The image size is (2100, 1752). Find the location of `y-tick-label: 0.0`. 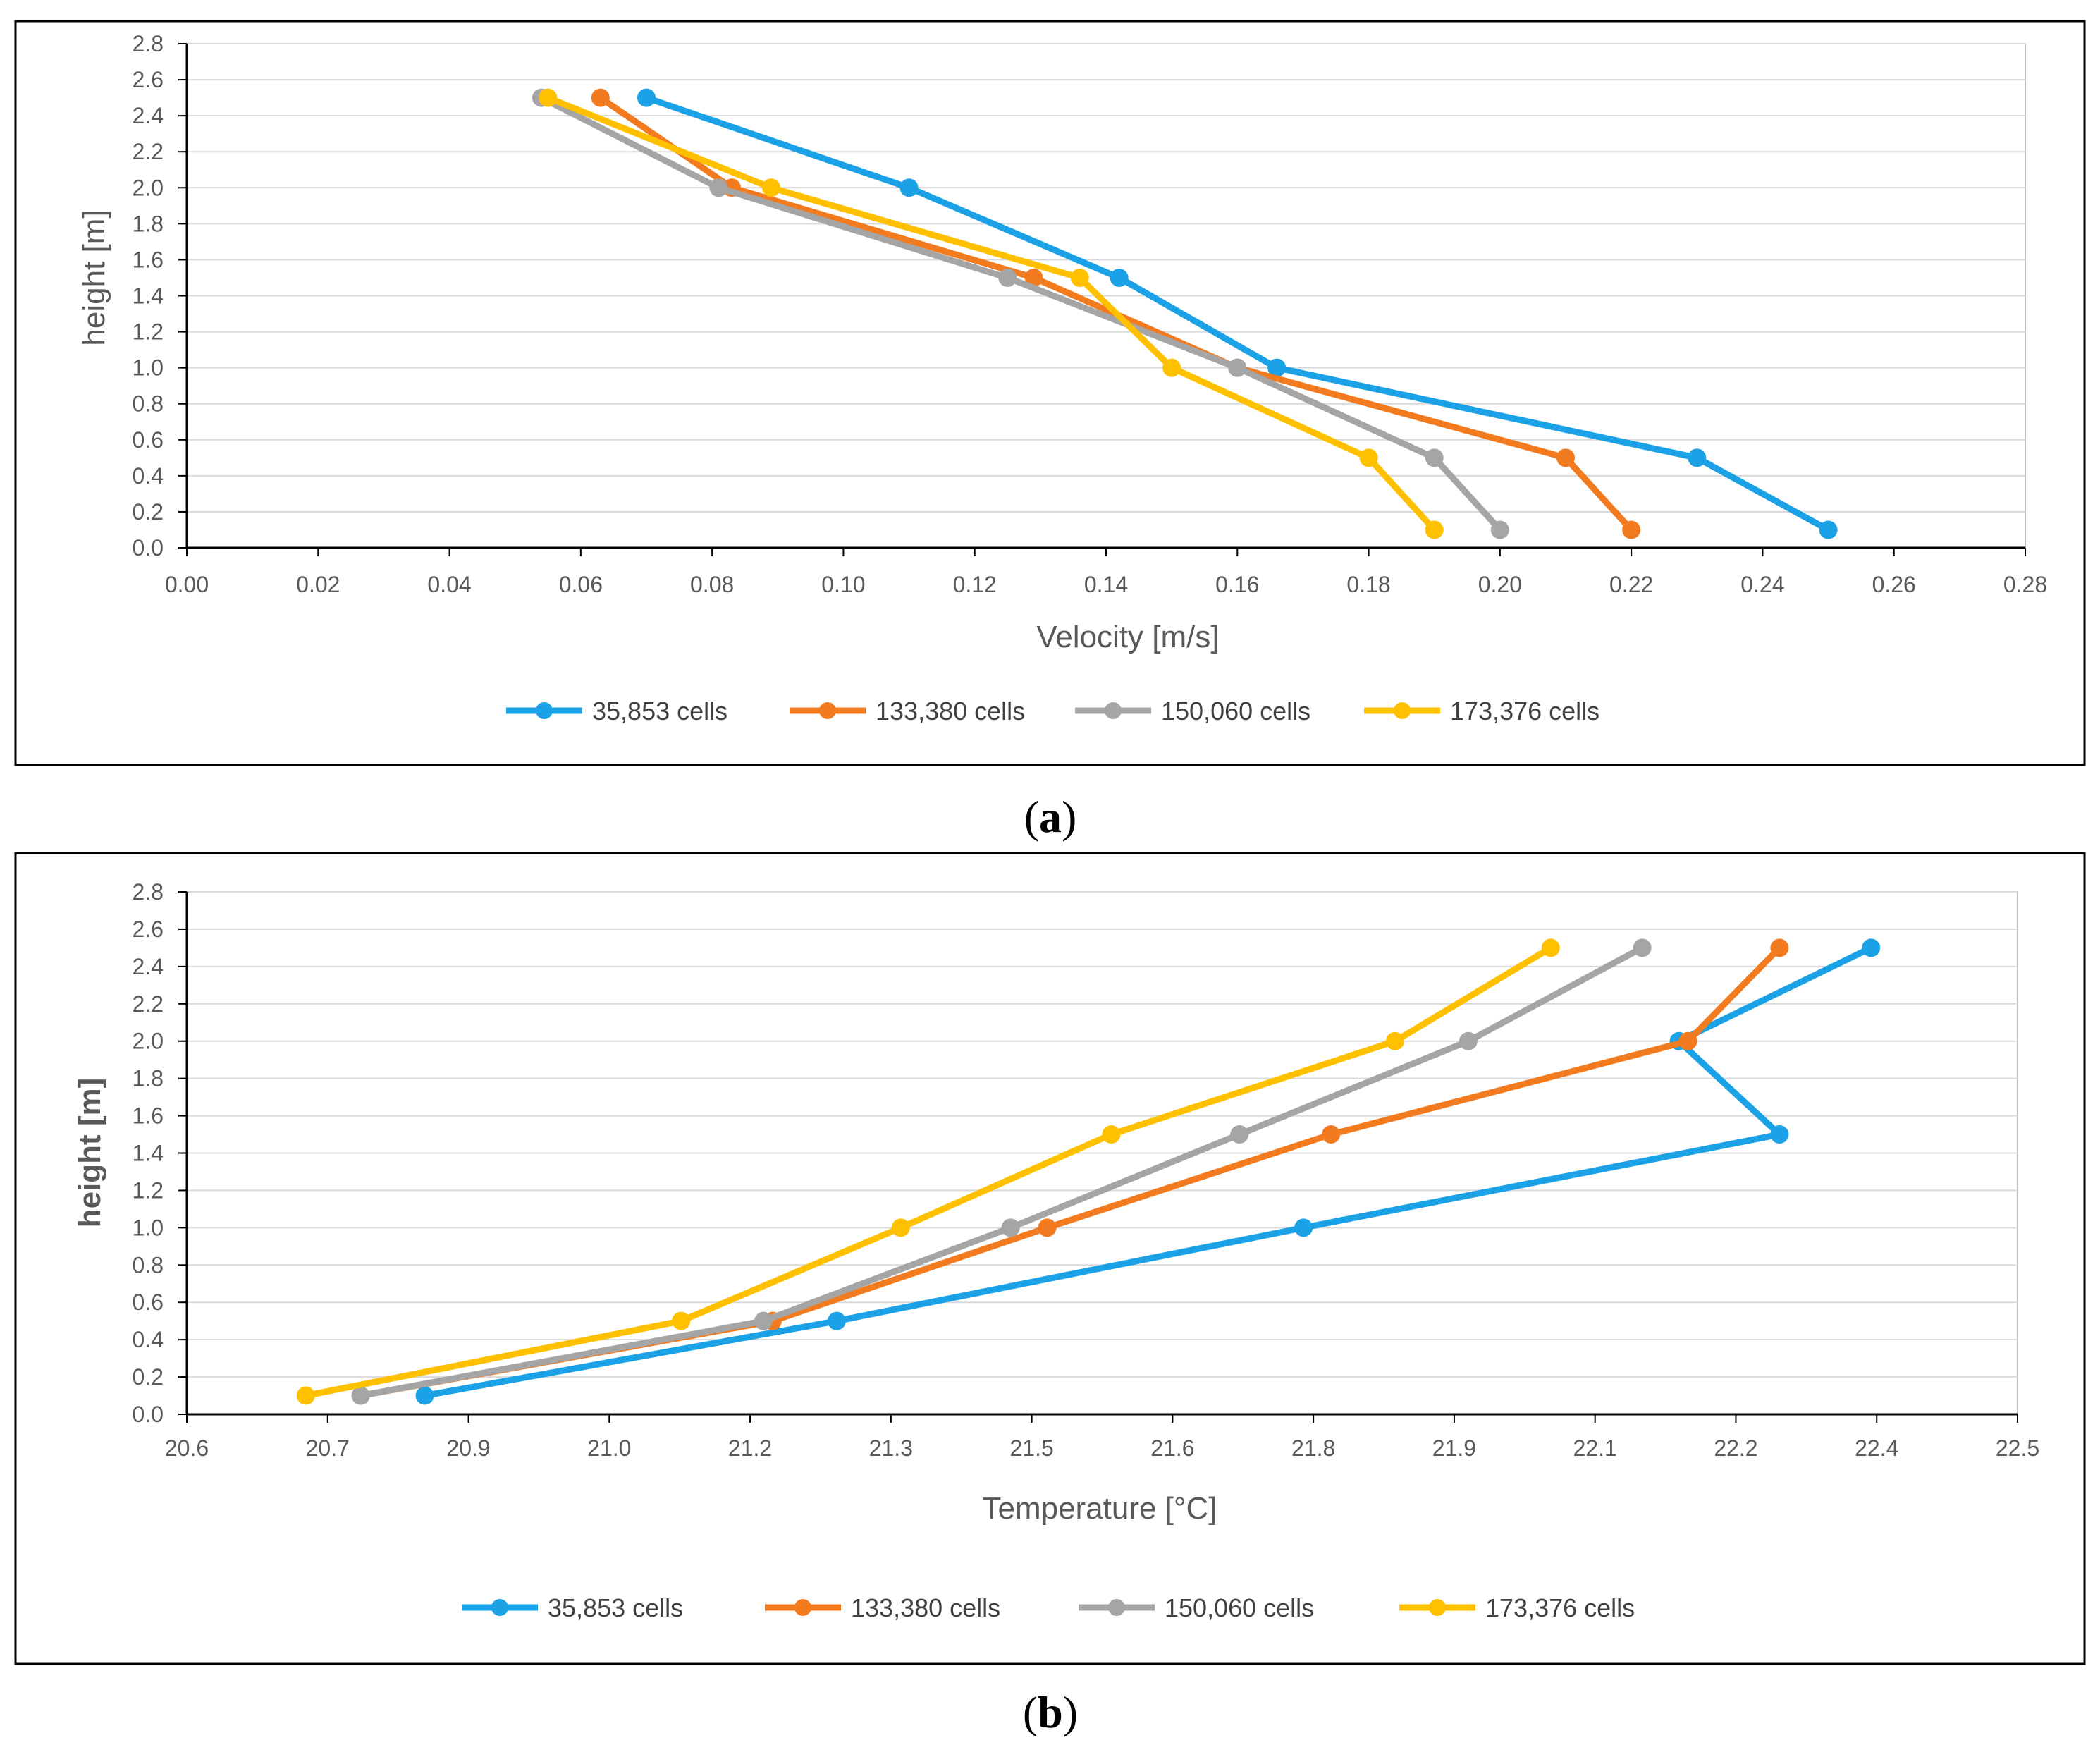

y-tick-label: 0.0 is located at coordinates (149, 547).